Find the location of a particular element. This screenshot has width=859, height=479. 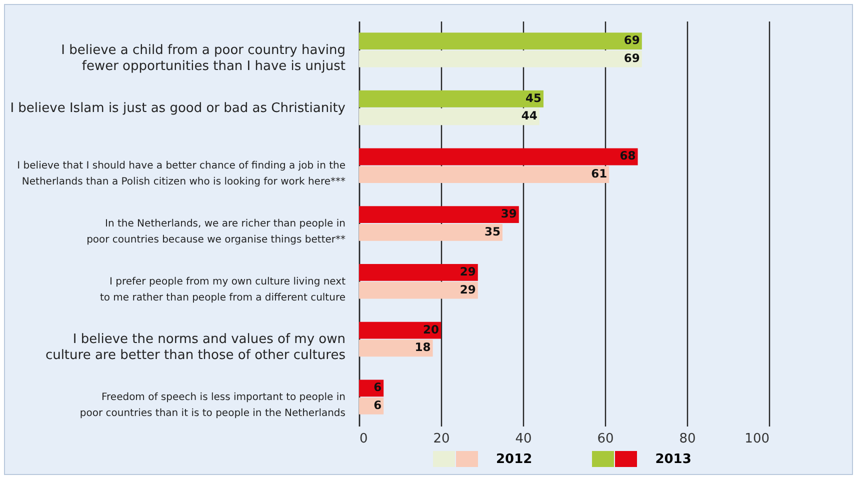

x-tick-label: 0 is located at coordinates (364, 439).